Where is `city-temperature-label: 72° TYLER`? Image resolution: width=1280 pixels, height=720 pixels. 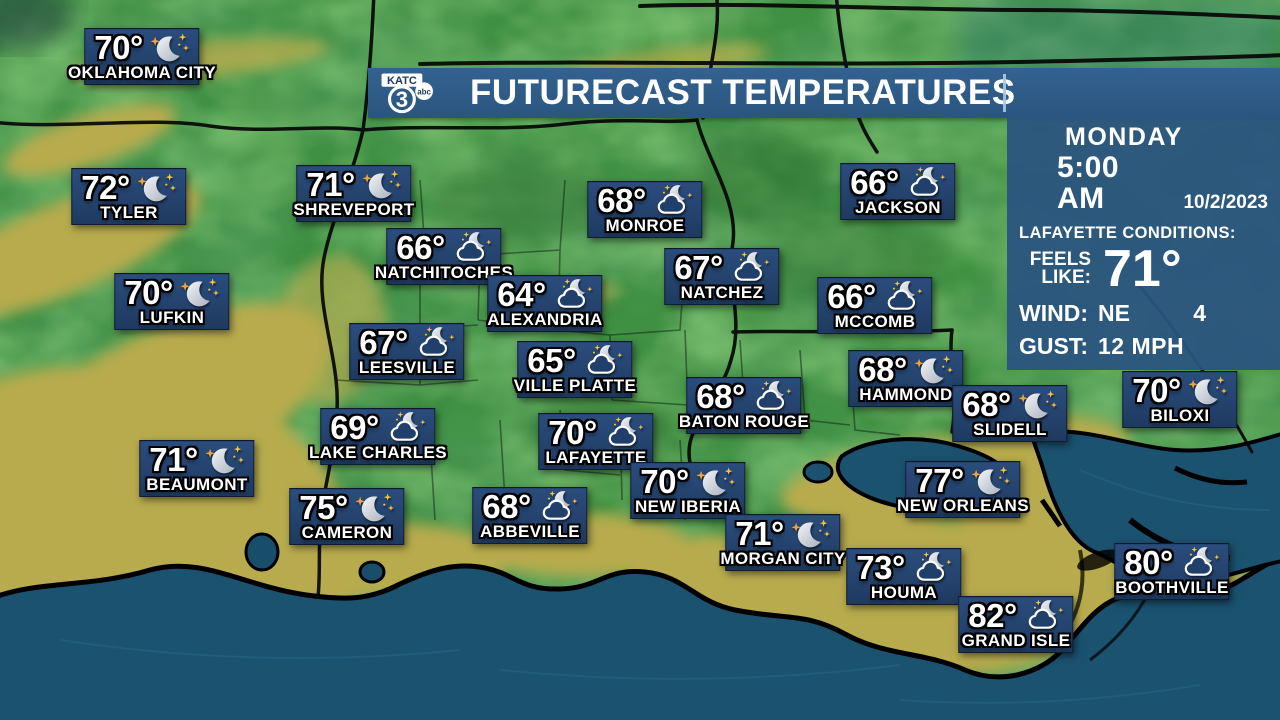 city-temperature-label: 72° TYLER is located at coordinates (129, 197).